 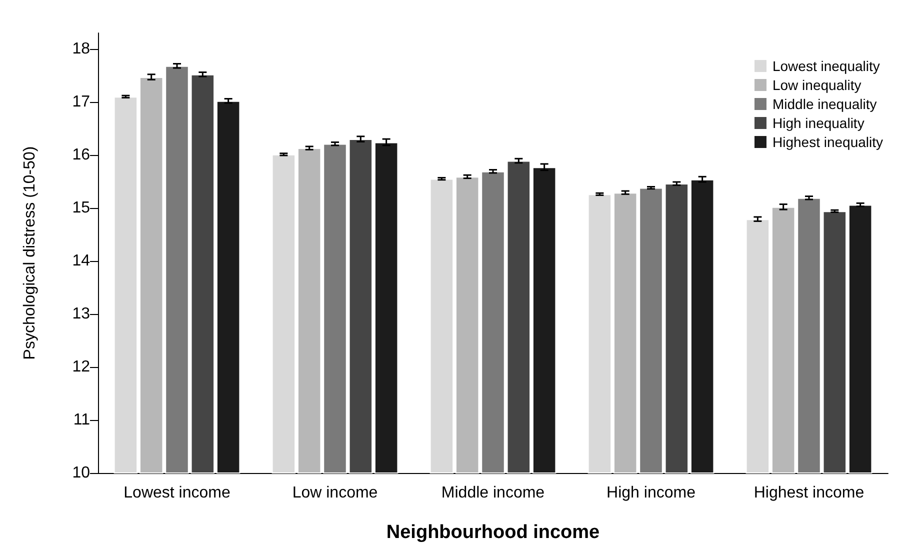 What do you see at coordinates (81, 419) in the screenshot?
I see `y-tick-label: 11` at bounding box center [81, 419].